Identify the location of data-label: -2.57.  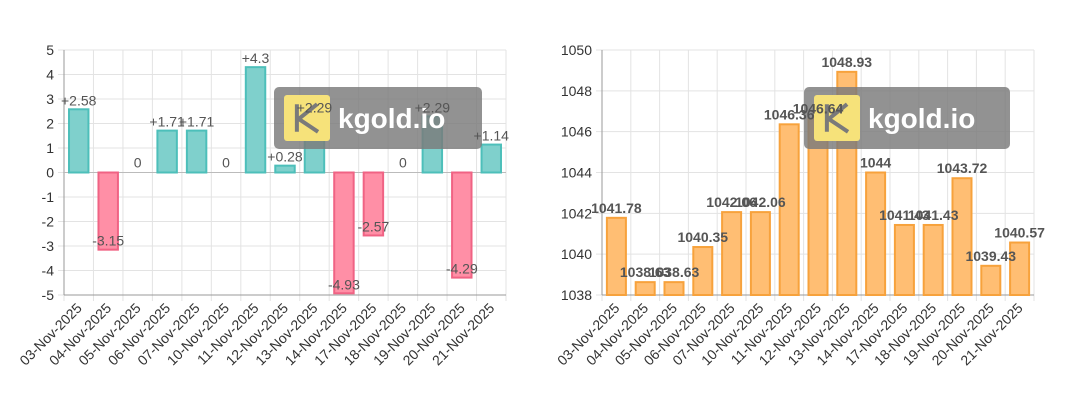
(373, 226).